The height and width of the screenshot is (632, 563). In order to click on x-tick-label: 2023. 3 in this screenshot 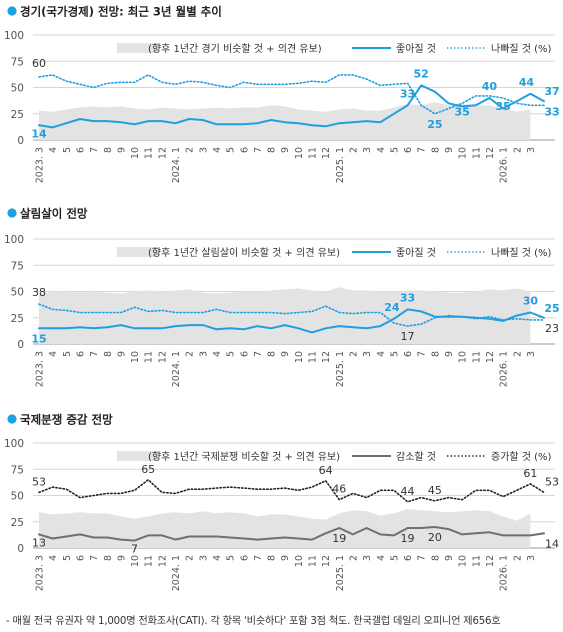, I will do `click(40, 369)`.